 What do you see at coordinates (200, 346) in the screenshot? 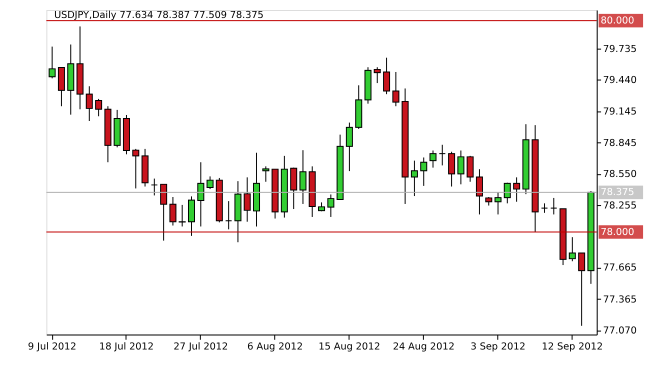
I see `x-tick-label: 27 Jul 2012` at bounding box center [200, 346].